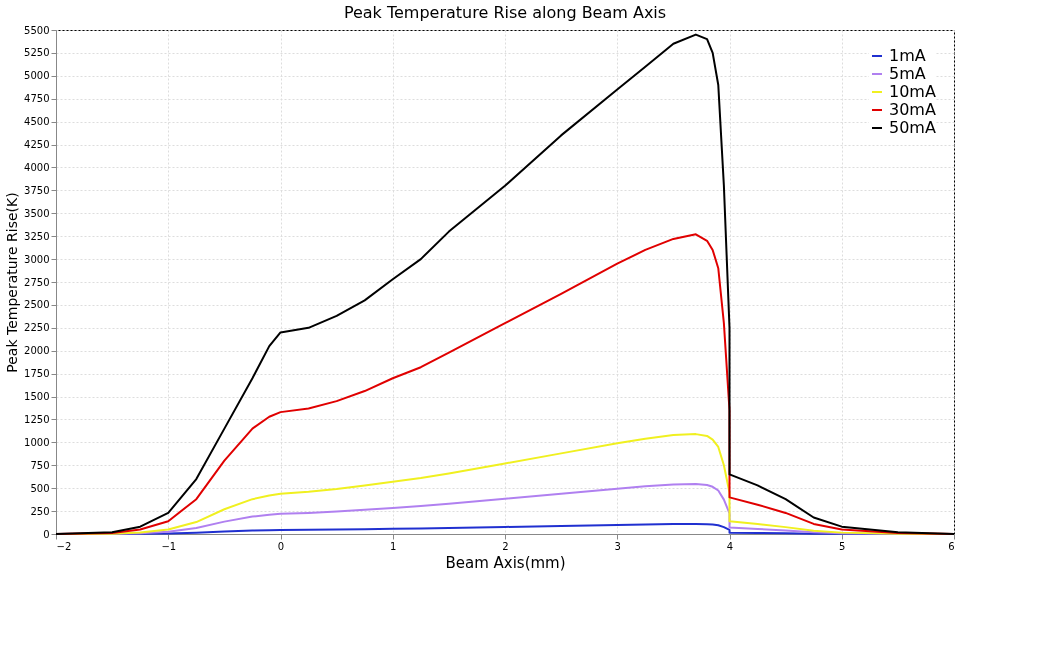 This screenshot has width=1059, height=660. I want to click on y-tick-label: 5250, so click(37, 53).